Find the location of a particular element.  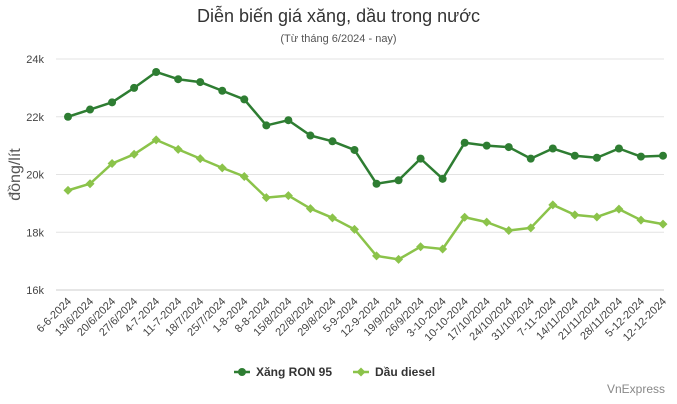

chart-title: Diễn biến giá xăng, dầu trong nước is located at coordinates (338, 16).